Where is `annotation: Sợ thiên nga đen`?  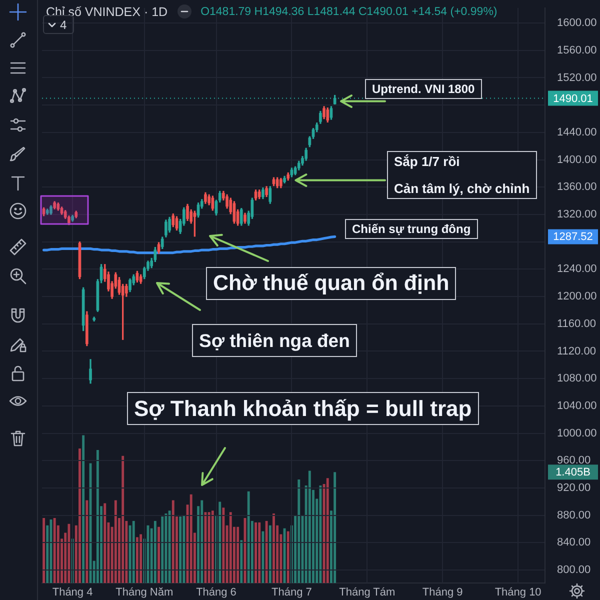
annotation: Sợ thiên nga đen is located at coordinates (274, 341).